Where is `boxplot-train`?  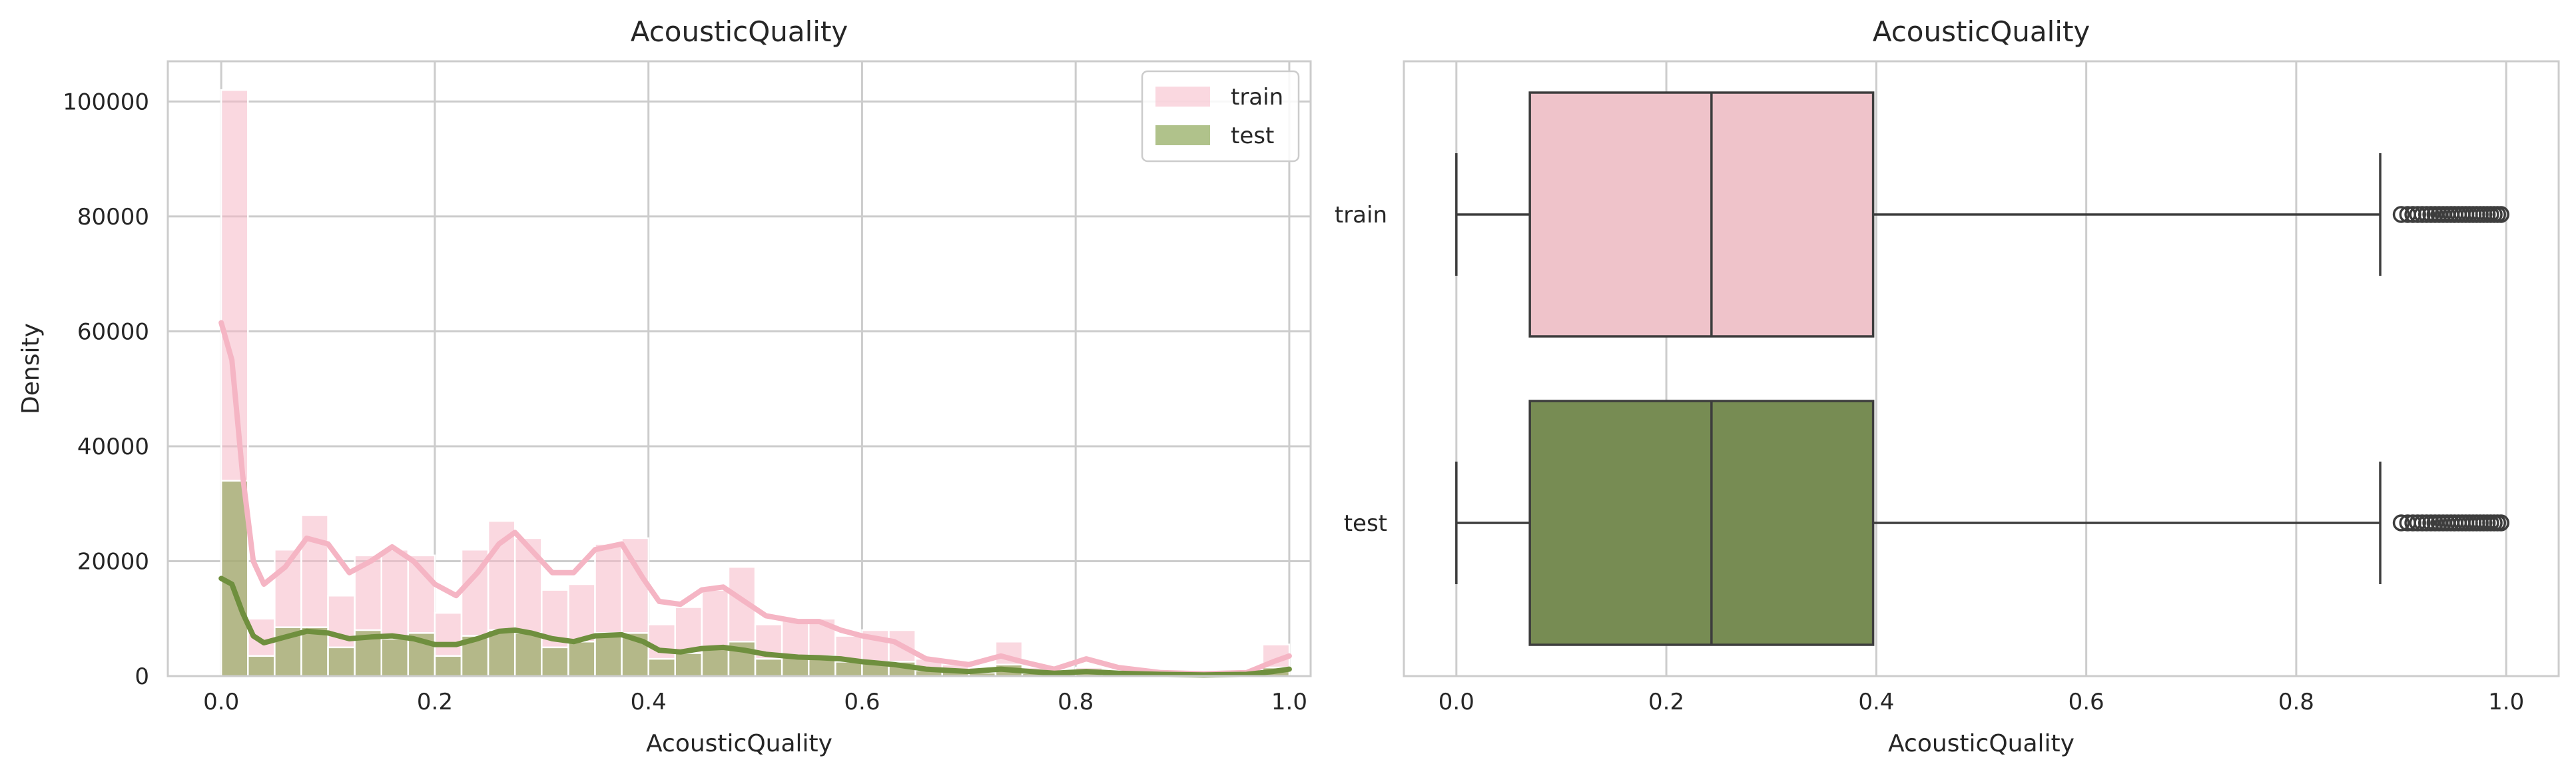
boxplot-train is located at coordinates (1982, 215).